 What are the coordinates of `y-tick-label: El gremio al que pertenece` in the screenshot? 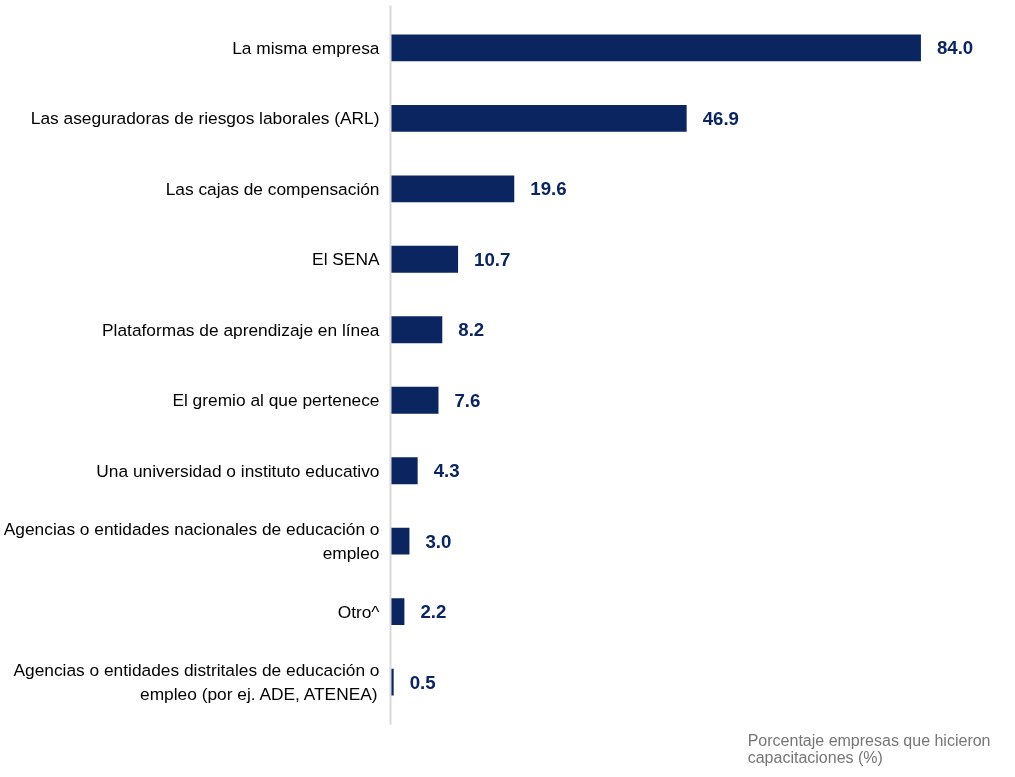 It's located at (276, 400).